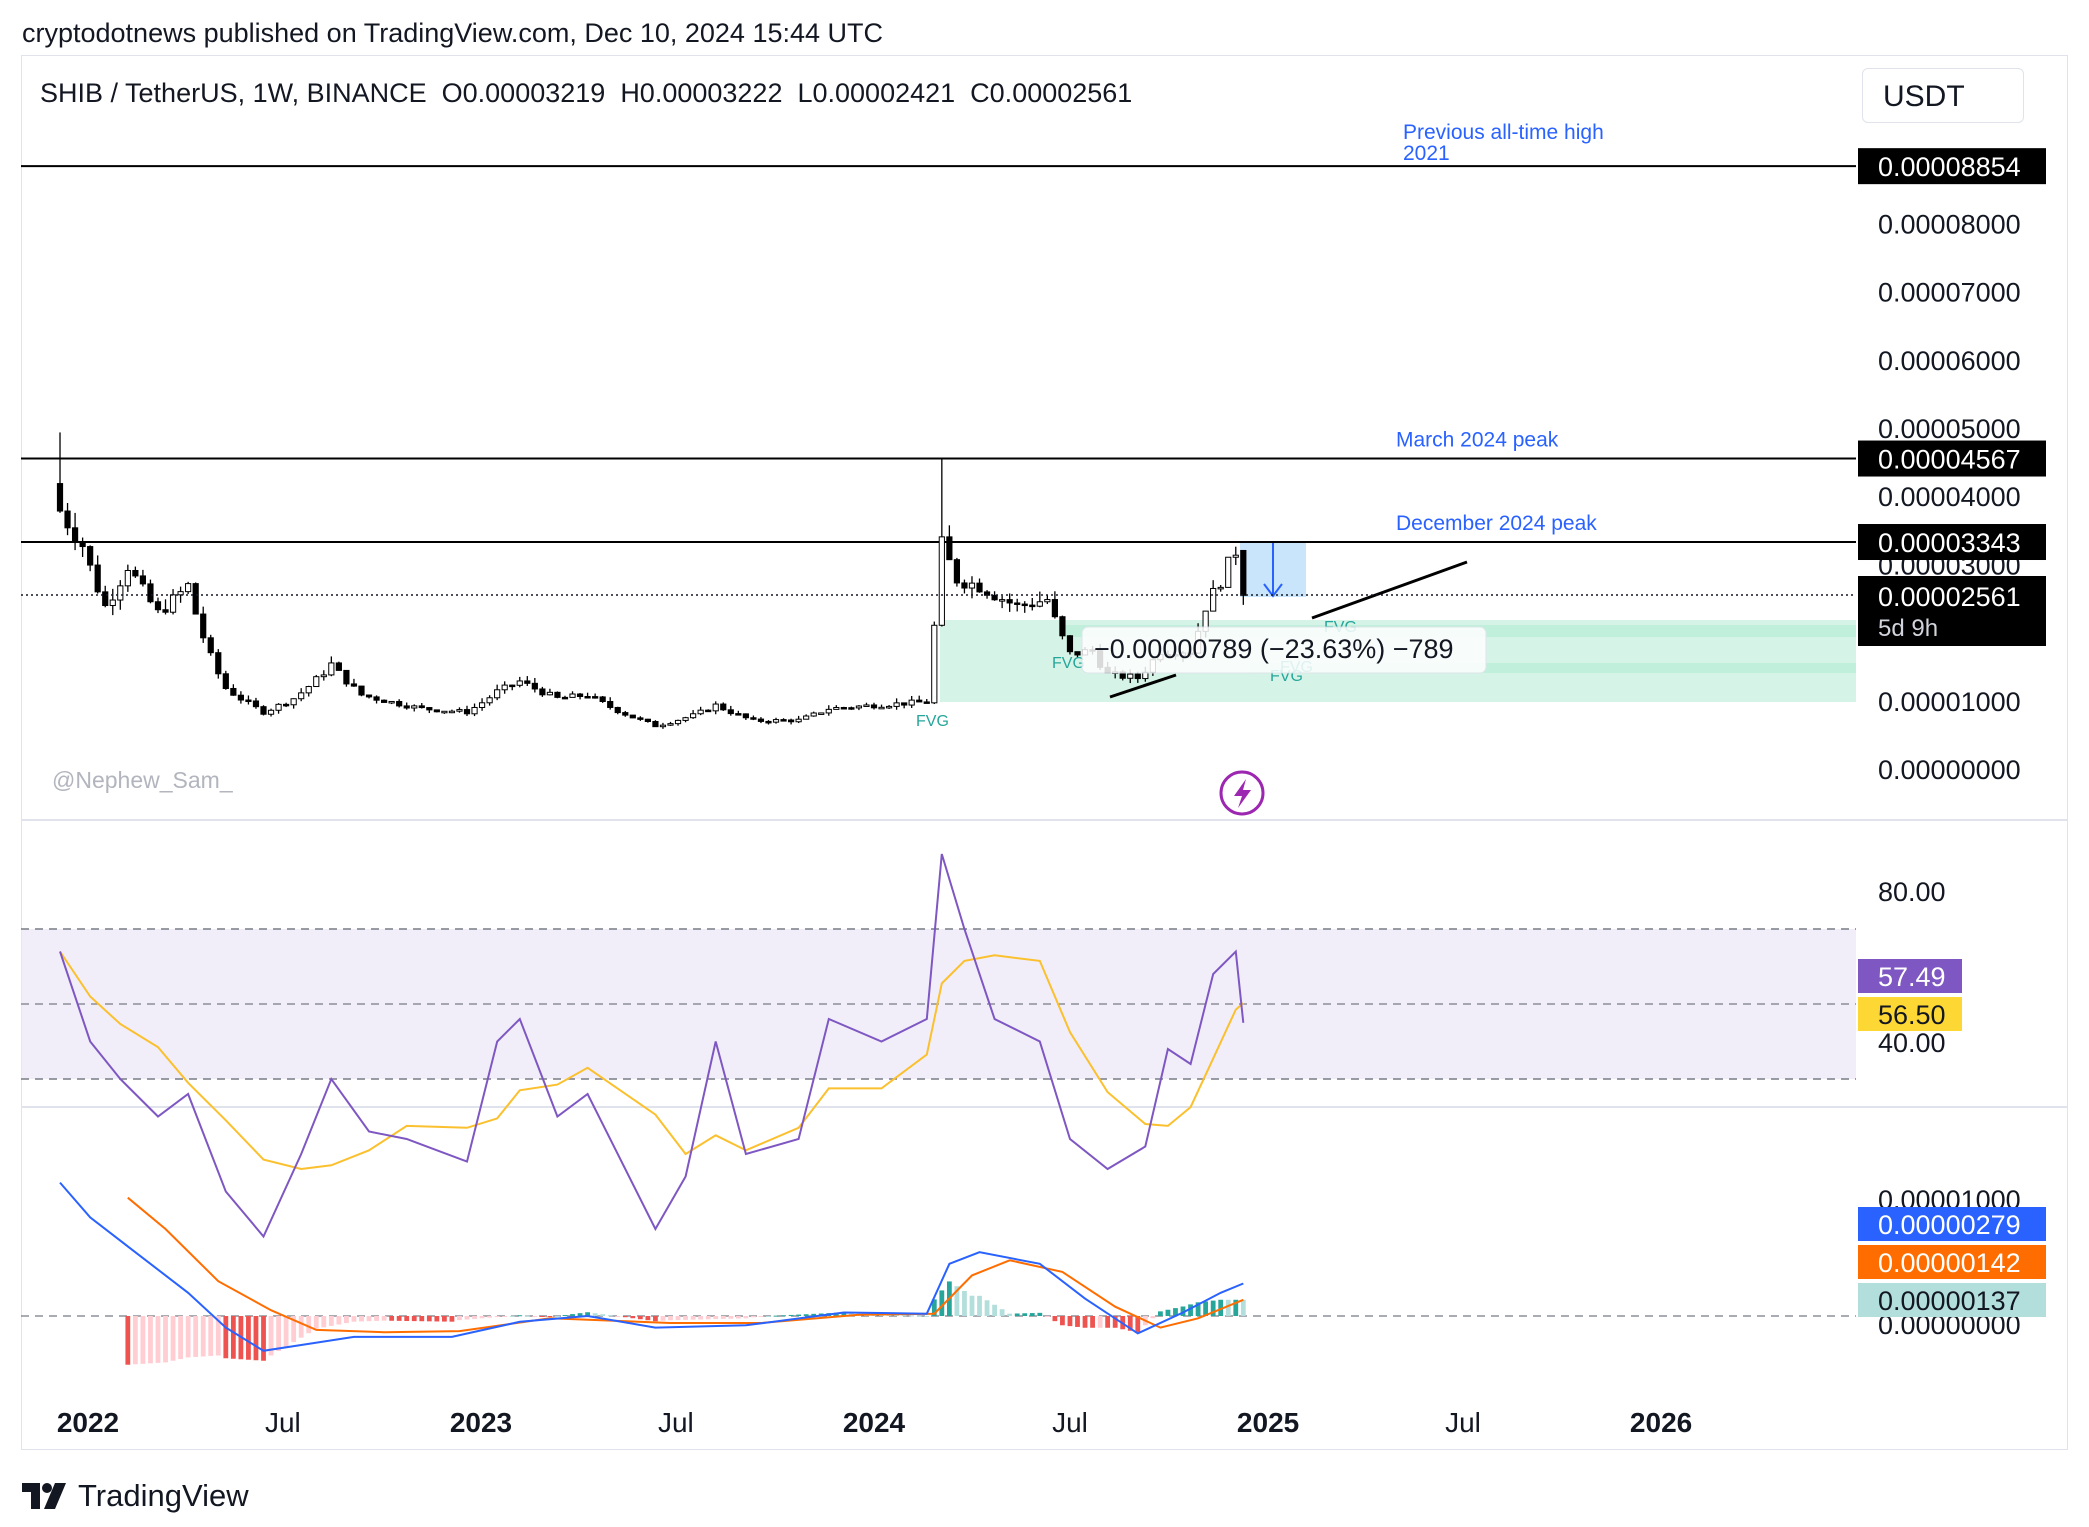 The height and width of the screenshot is (1527, 2089). I want to click on rsi-line, so click(652, 1046).